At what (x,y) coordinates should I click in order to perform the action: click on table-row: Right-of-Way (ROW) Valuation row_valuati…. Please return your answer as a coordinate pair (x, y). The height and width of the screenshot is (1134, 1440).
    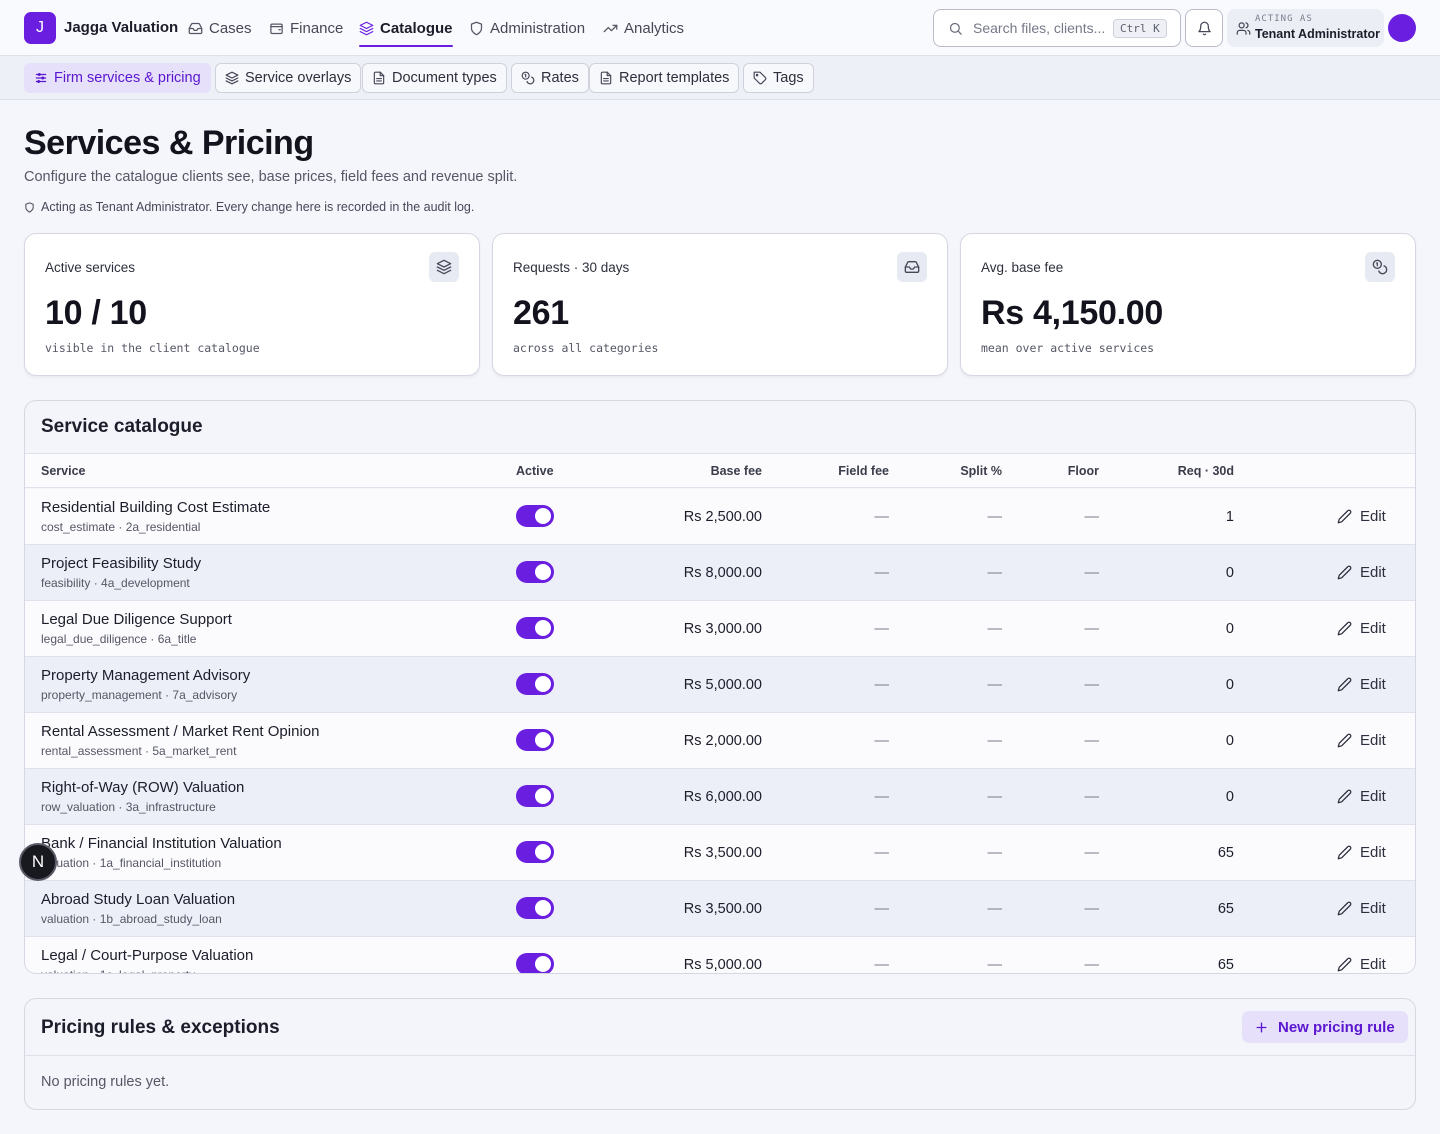
    Looking at the image, I should click on (720, 797).